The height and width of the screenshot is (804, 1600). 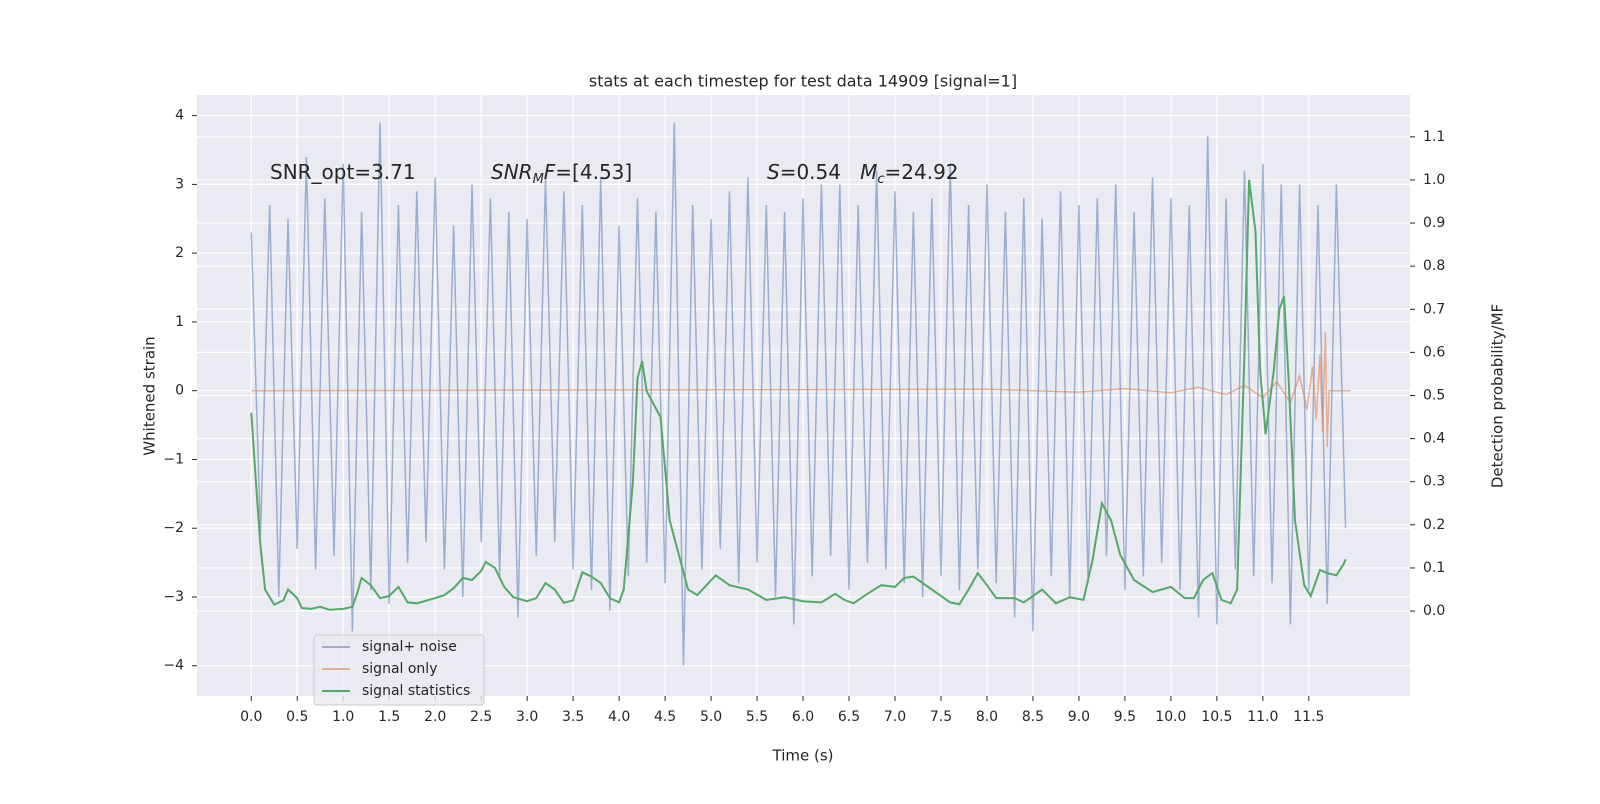 I want to click on y2-tick-label: 0.8, so click(x=1434, y=266).